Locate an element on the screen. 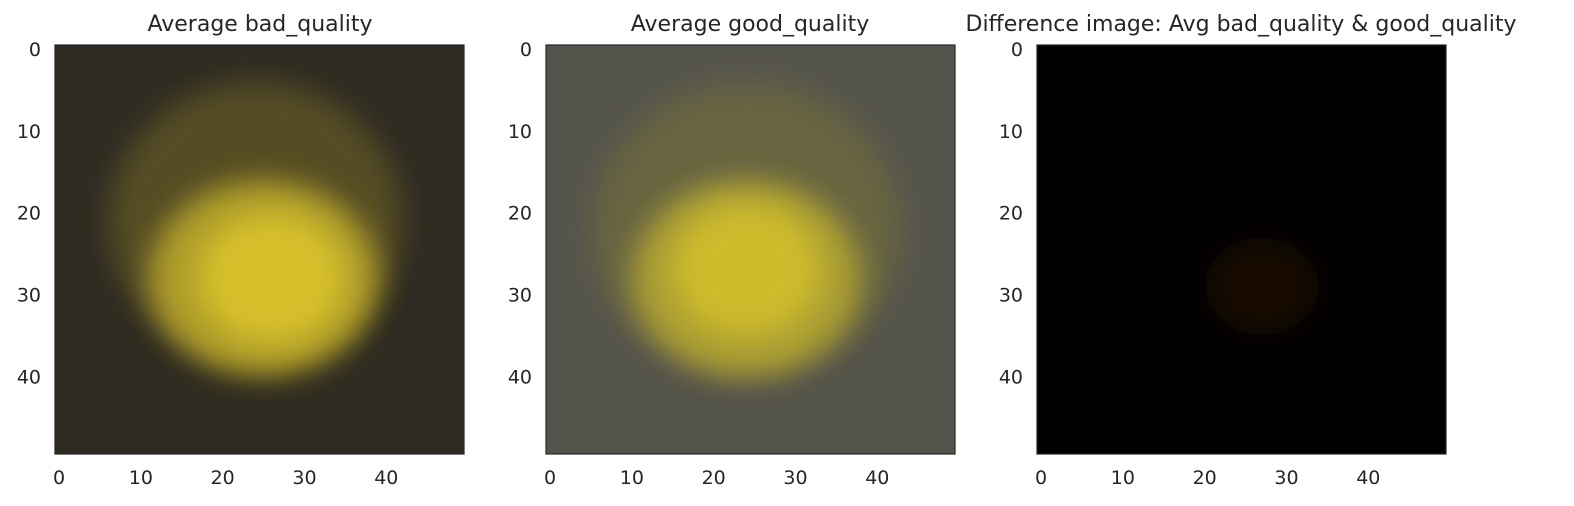  panel-title-good-quality: Average good_quality is located at coordinates (750, 24).